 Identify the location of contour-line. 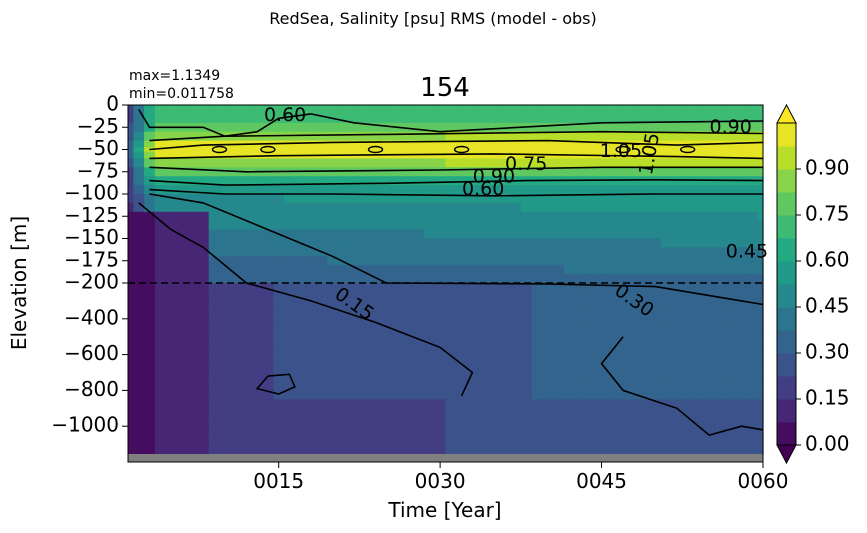
(451, 123).